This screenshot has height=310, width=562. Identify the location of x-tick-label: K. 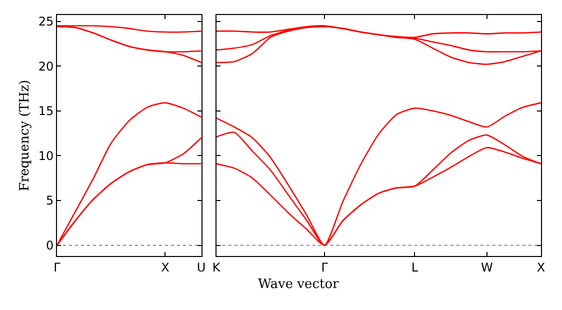
(217, 267).